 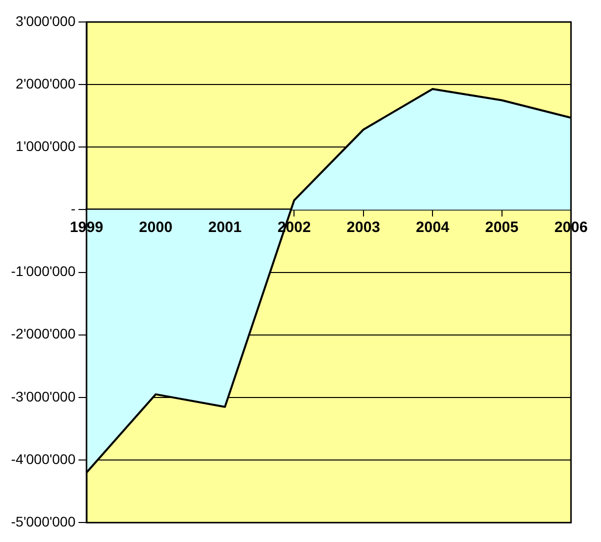 What do you see at coordinates (73, 208) in the screenshot?
I see `y-tick-label: -` at bounding box center [73, 208].